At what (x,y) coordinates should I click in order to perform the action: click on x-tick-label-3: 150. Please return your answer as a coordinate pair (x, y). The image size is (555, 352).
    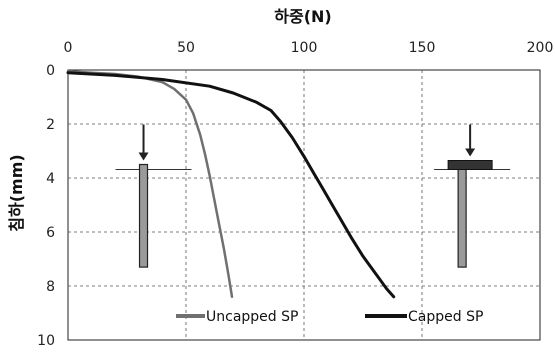
    Looking at the image, I should click on (422, 48).